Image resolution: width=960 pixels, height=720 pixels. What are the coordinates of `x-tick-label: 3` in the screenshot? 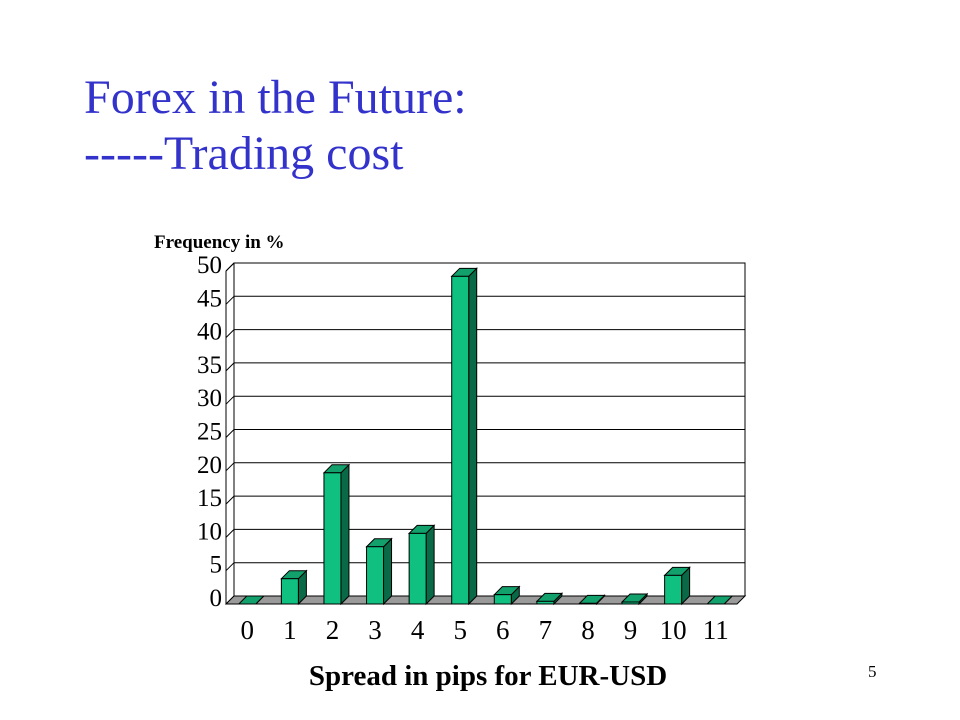 It's located at (375, 630).